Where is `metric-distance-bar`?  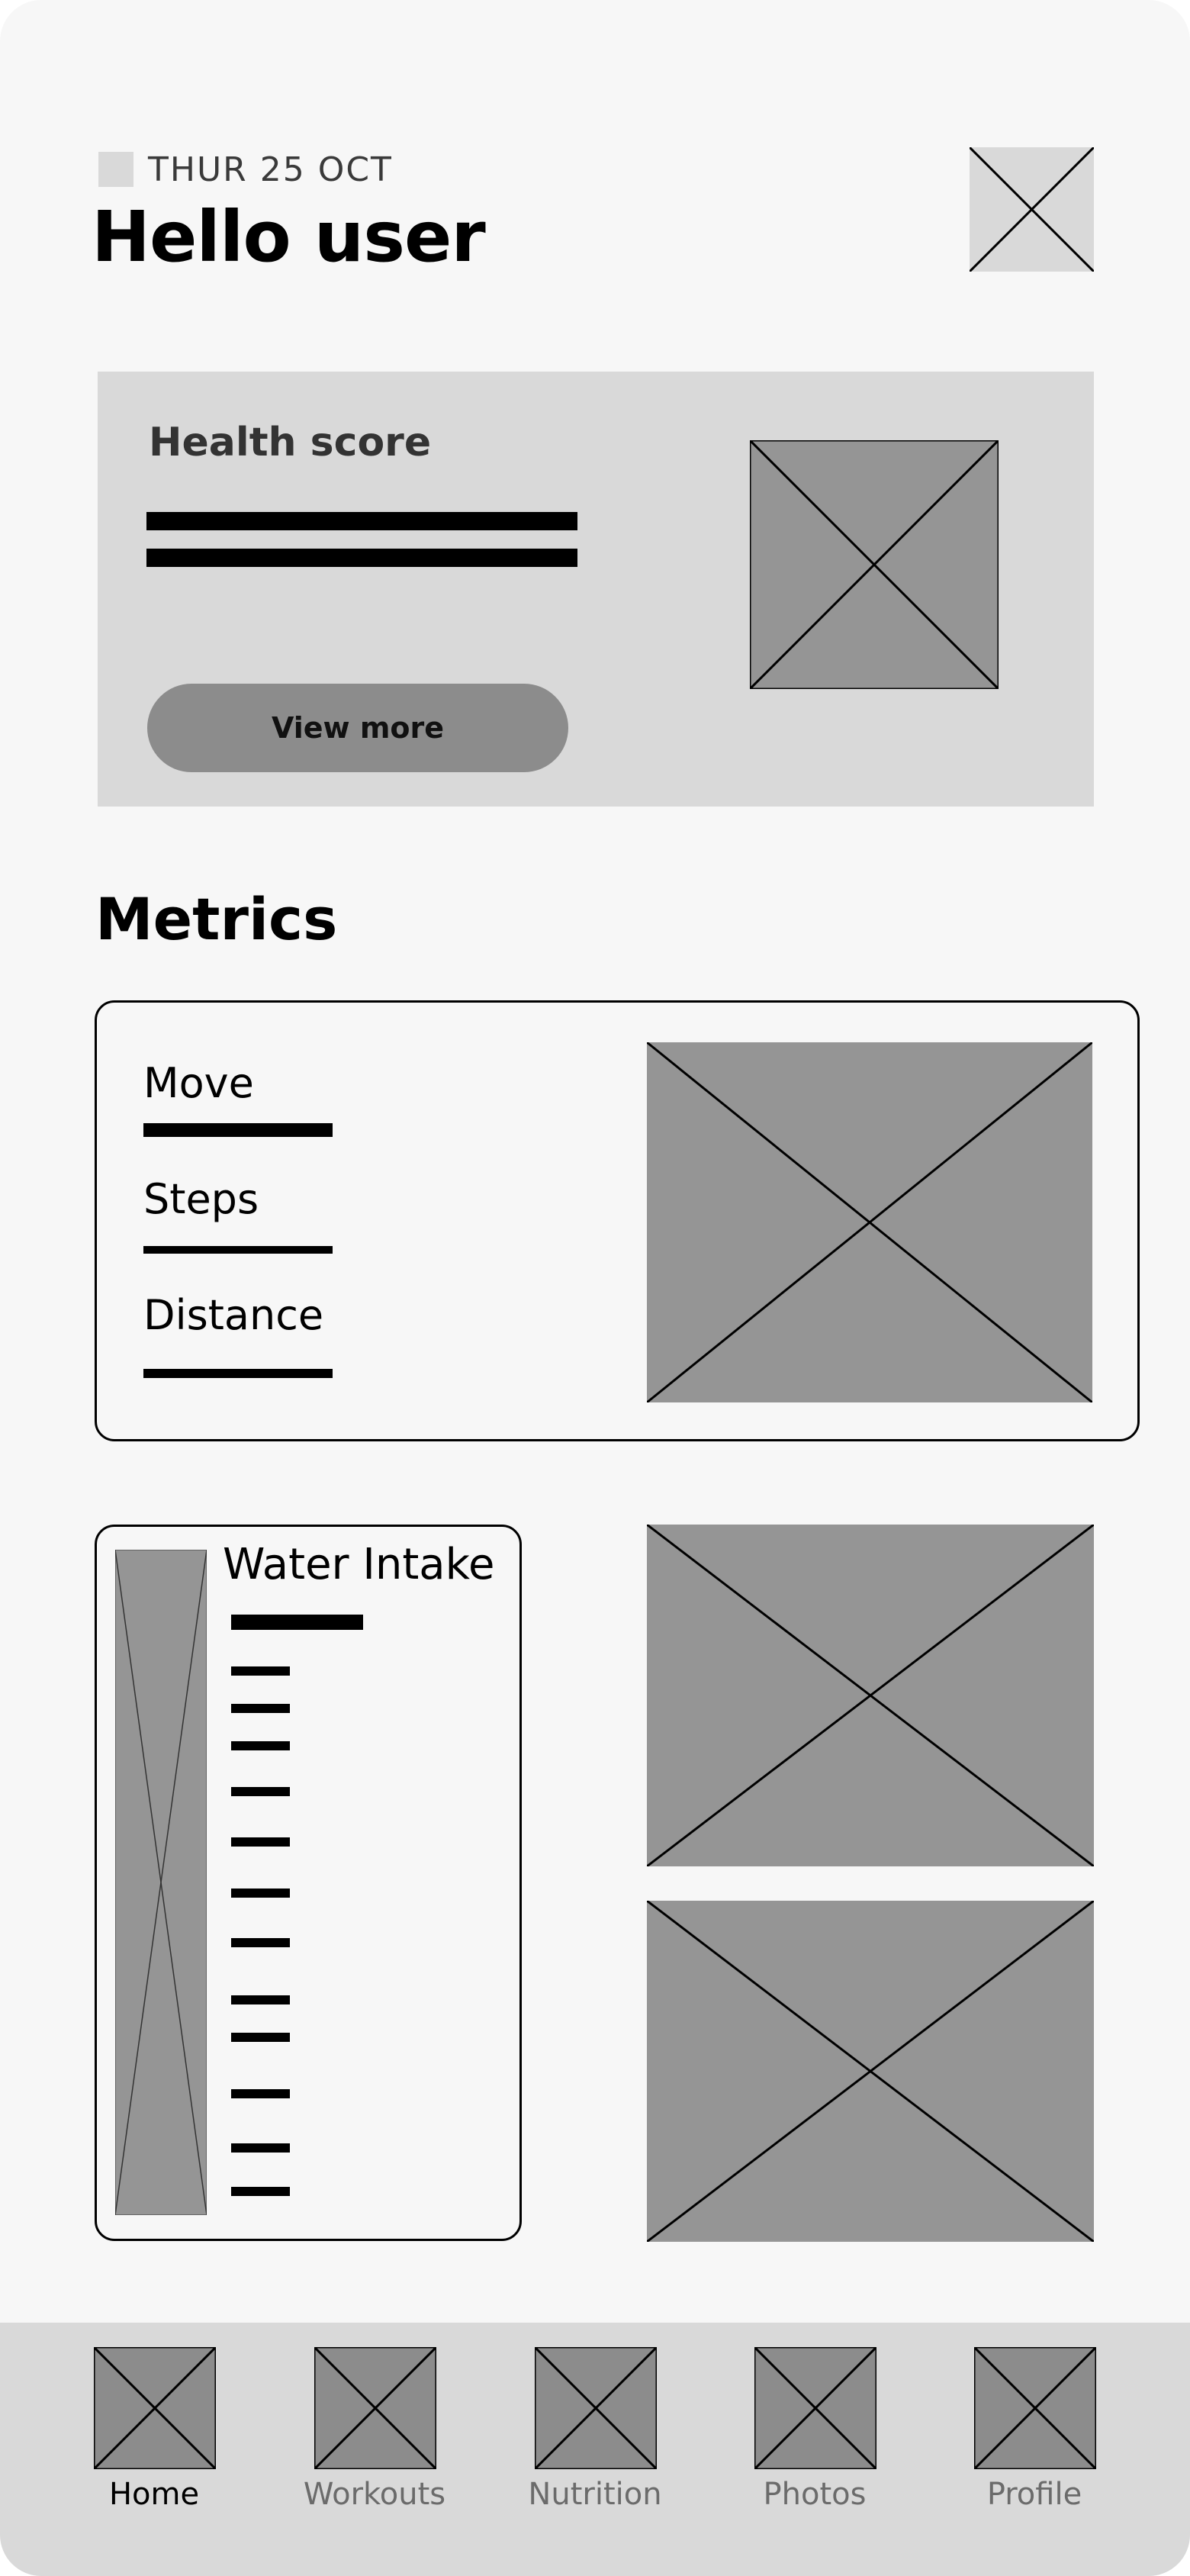
metric-distance-bar is located at coordinates (238, 1373).